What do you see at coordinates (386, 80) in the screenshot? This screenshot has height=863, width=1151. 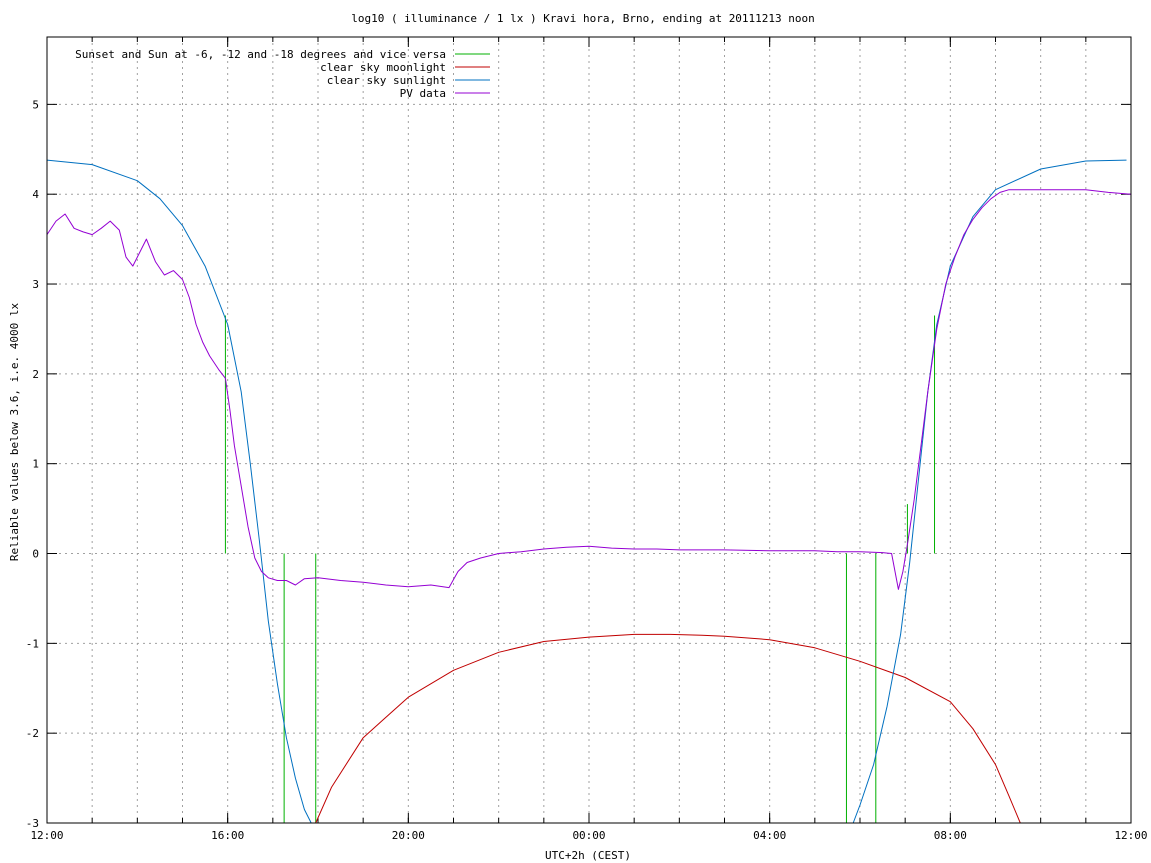 I see `legend-label: clear sky sunlight` at bounding box center [386, 80].